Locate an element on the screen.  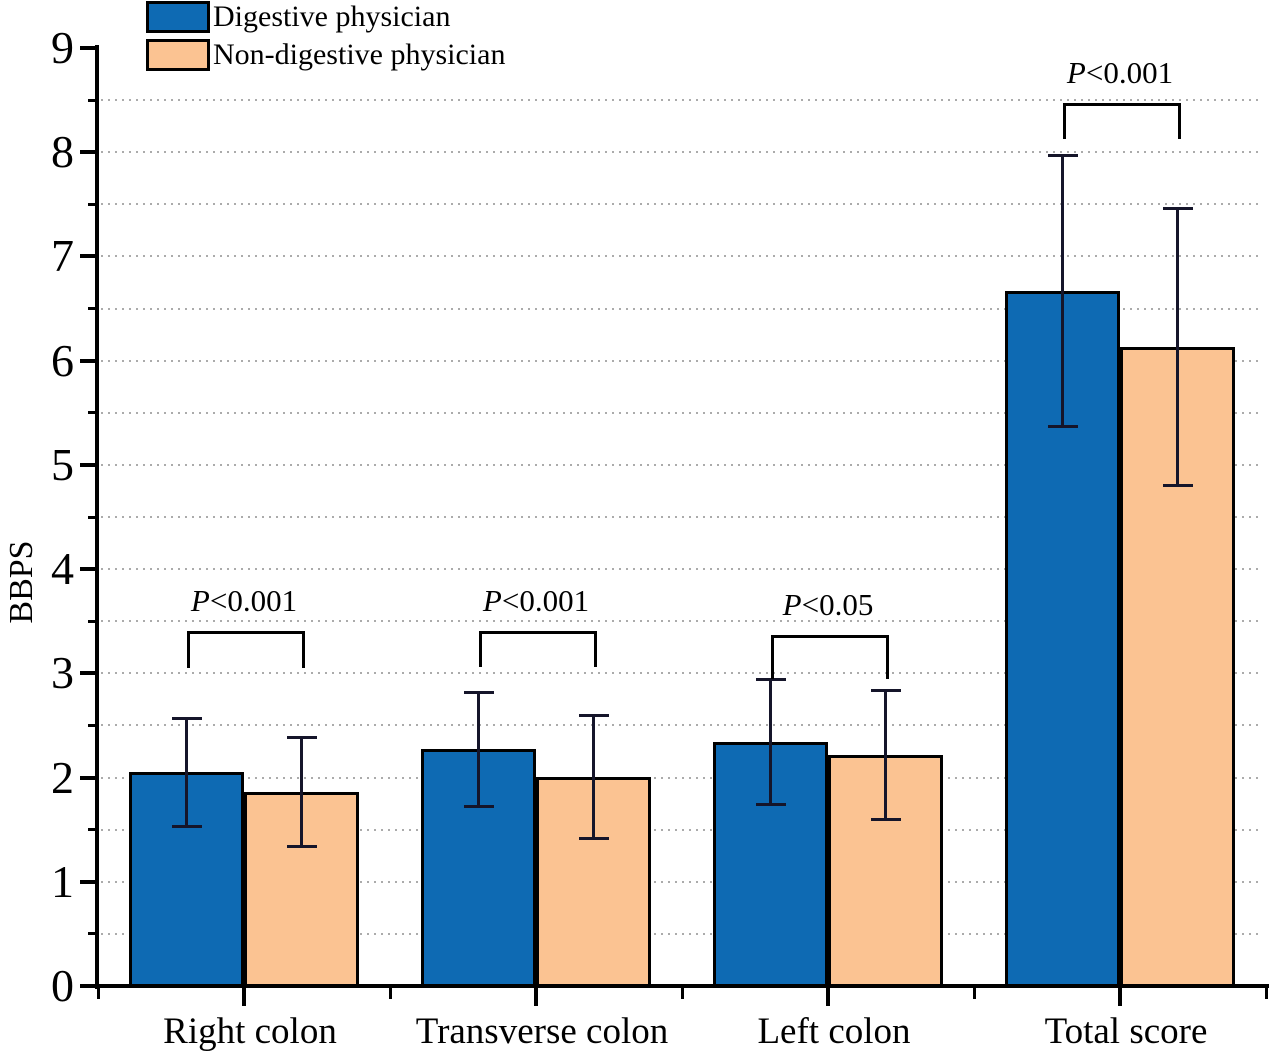
error-bar-digestive-physician-transverse-colon is located at coordinates (478, 749).